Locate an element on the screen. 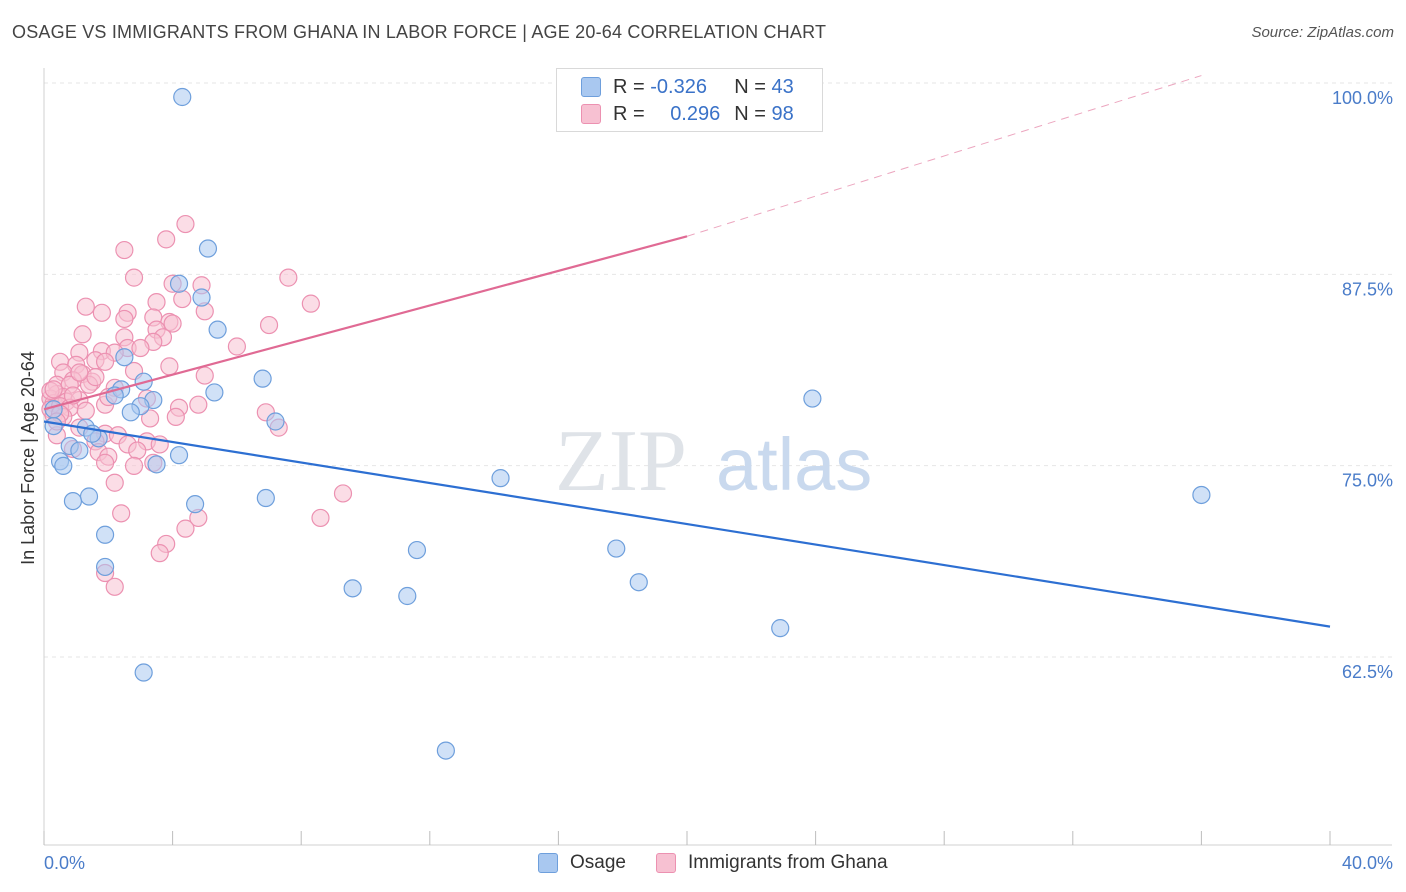 The width and height of the screenshot is (1406, 892). legend-item-osage: Osage is located at coordinates (582, 863).